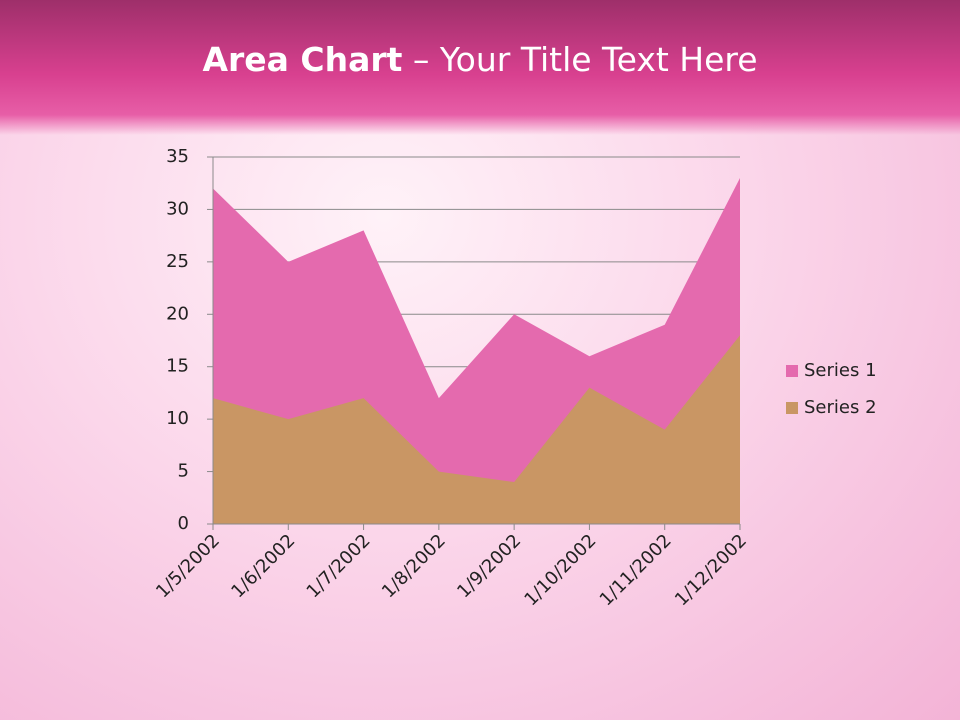 This screenshot has height=720, width=960. Describe the element at coordinates (302, 59) in the screenshot. I see `title-bold: Area Chart` at that location.